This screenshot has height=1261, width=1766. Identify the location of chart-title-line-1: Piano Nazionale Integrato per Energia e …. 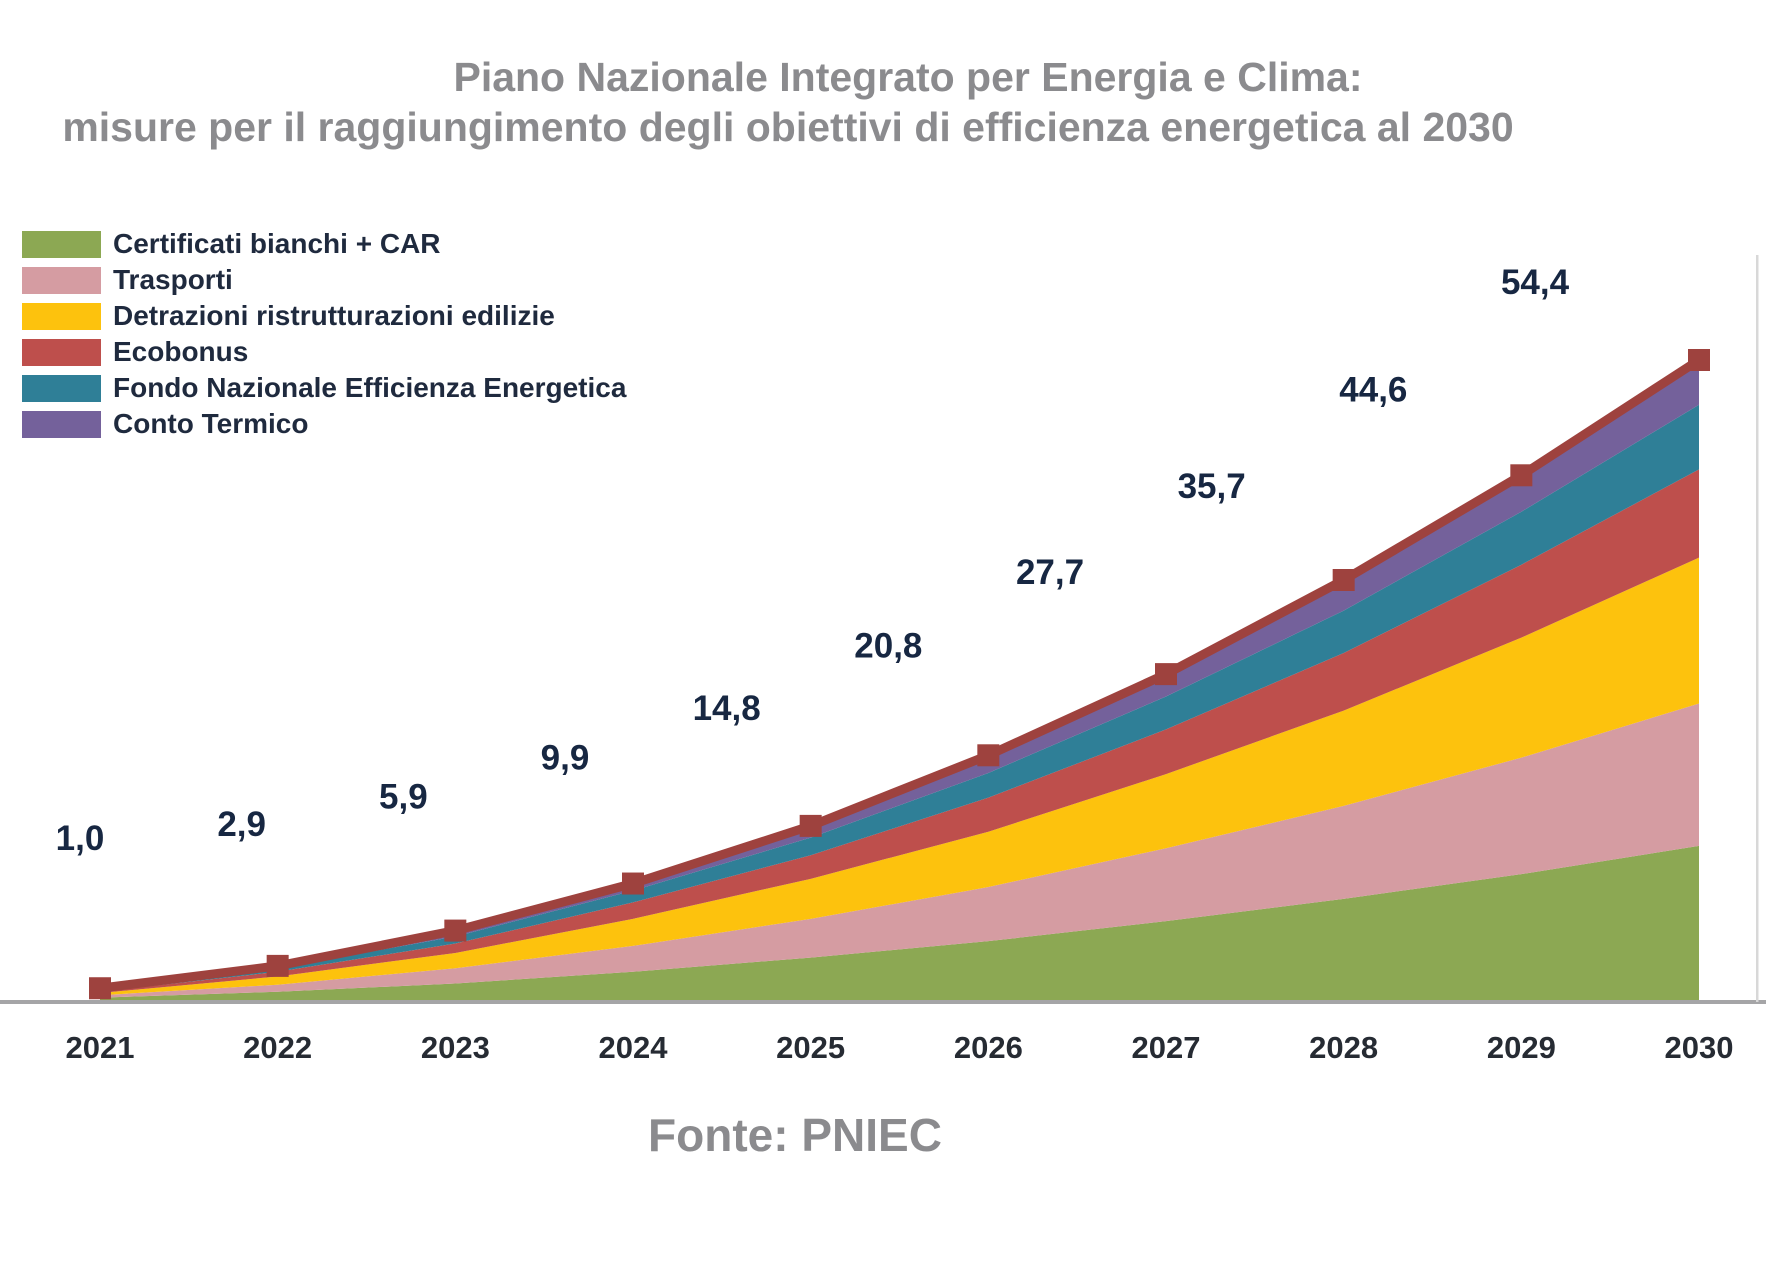
(908, 77).